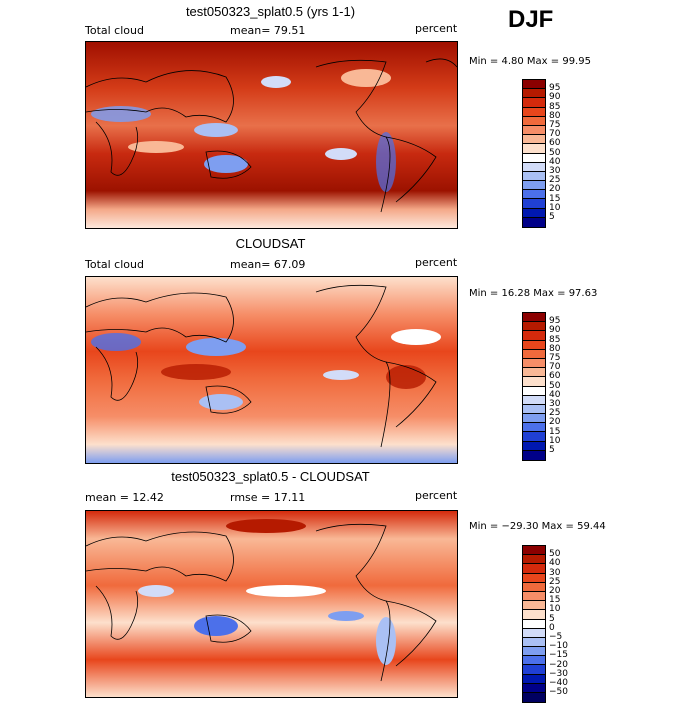 Image resolution: width=700 pixels, height=703 pixels. I want to click on panel-1-colorbar, so click(534, 153).